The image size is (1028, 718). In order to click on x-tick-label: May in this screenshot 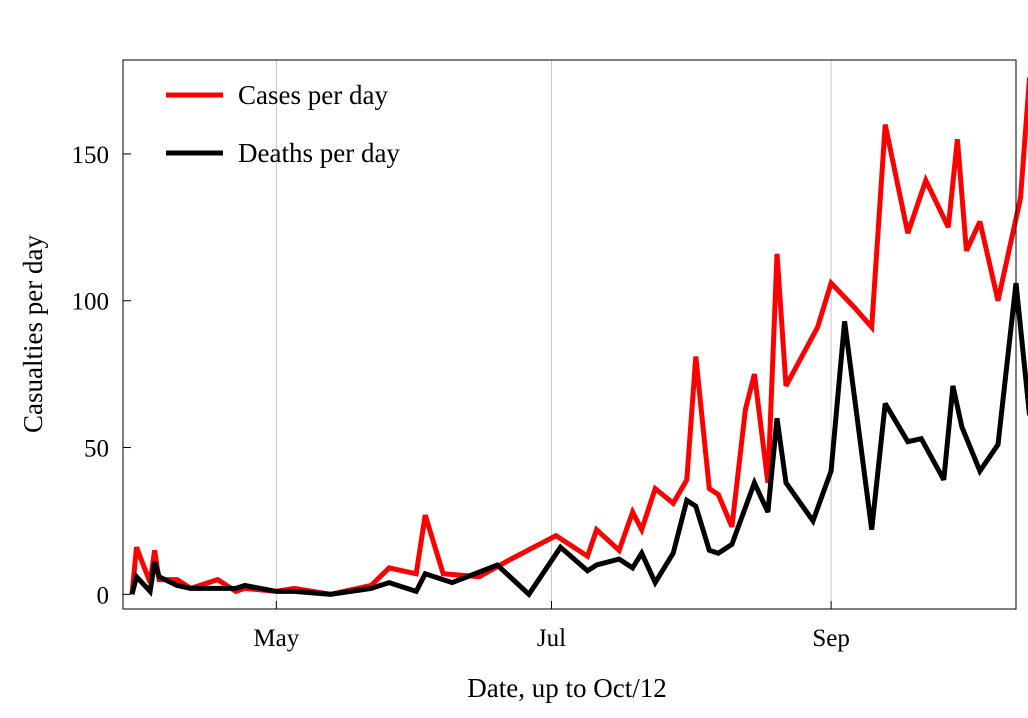, I will do `click(276, 638)`.